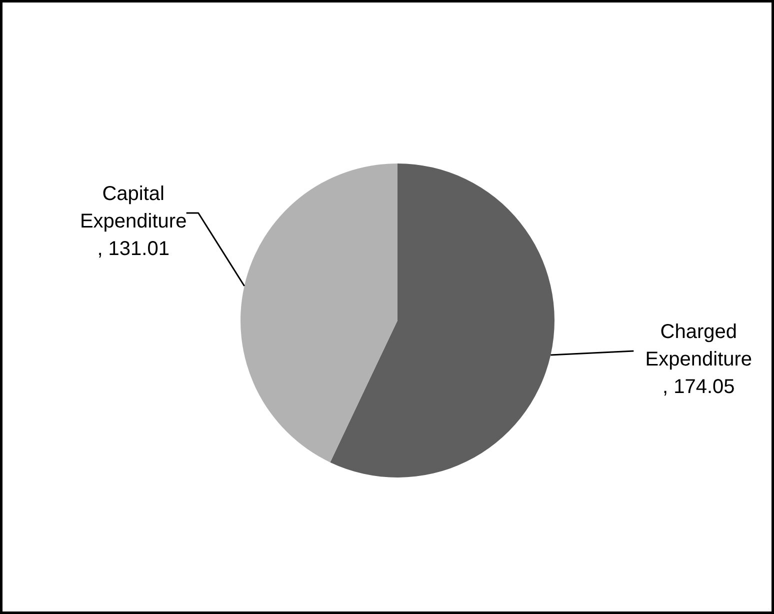 This screenshot has width=774, height=614. What do you see at coordinates (698, 346) in the screenshot?
I see `slice-label: Charged Expenditure` at bounding box center [698, 346].